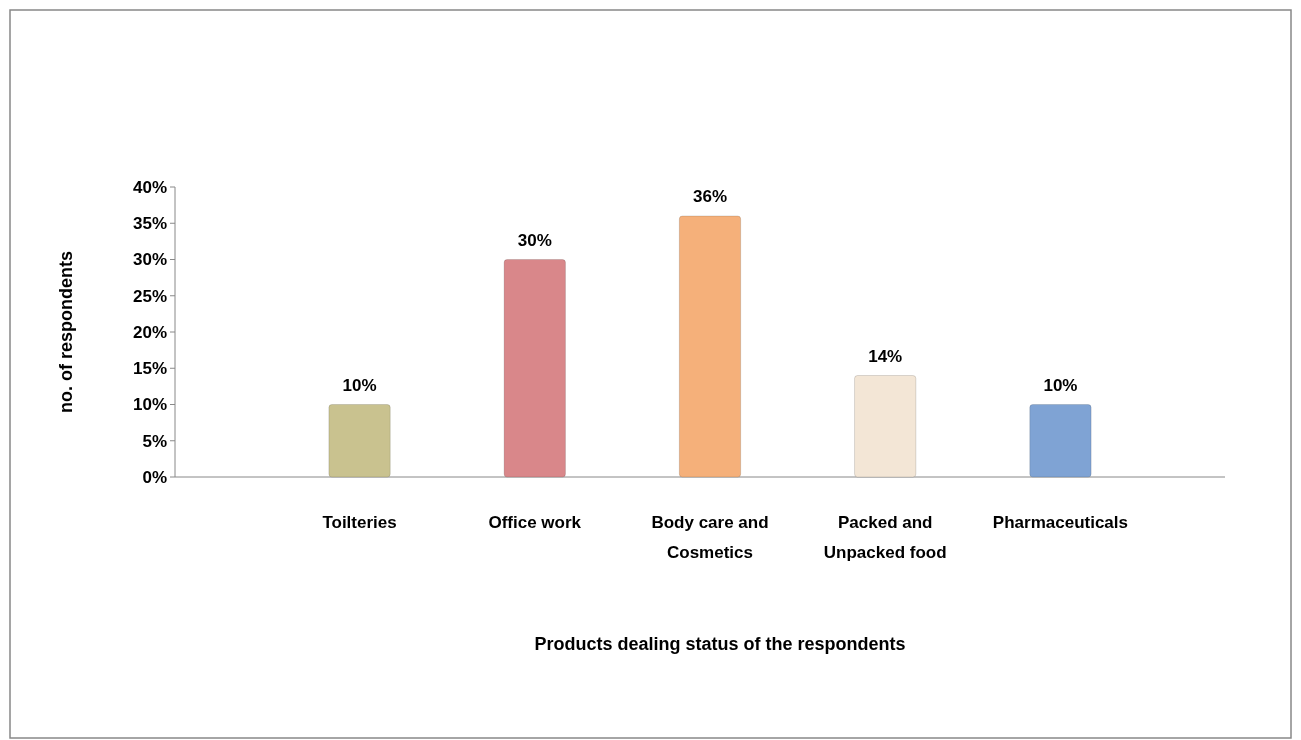  I want to click on y-tick-label: 5%, so click(154, 441).